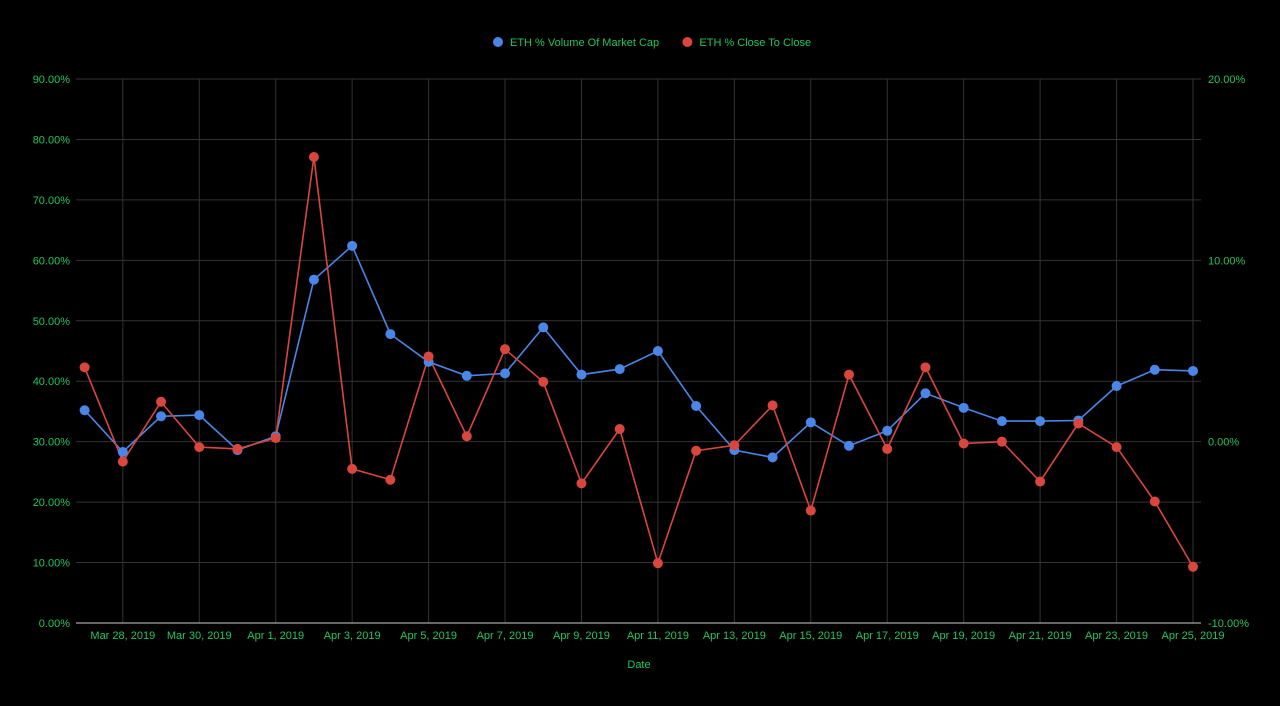 This screenshot has width=1280, height=706. What do you see at coordinates (1223, 443) in the screenshot?
I see `right-tick-label: 0.00%` at bounding box center [1223, 443].